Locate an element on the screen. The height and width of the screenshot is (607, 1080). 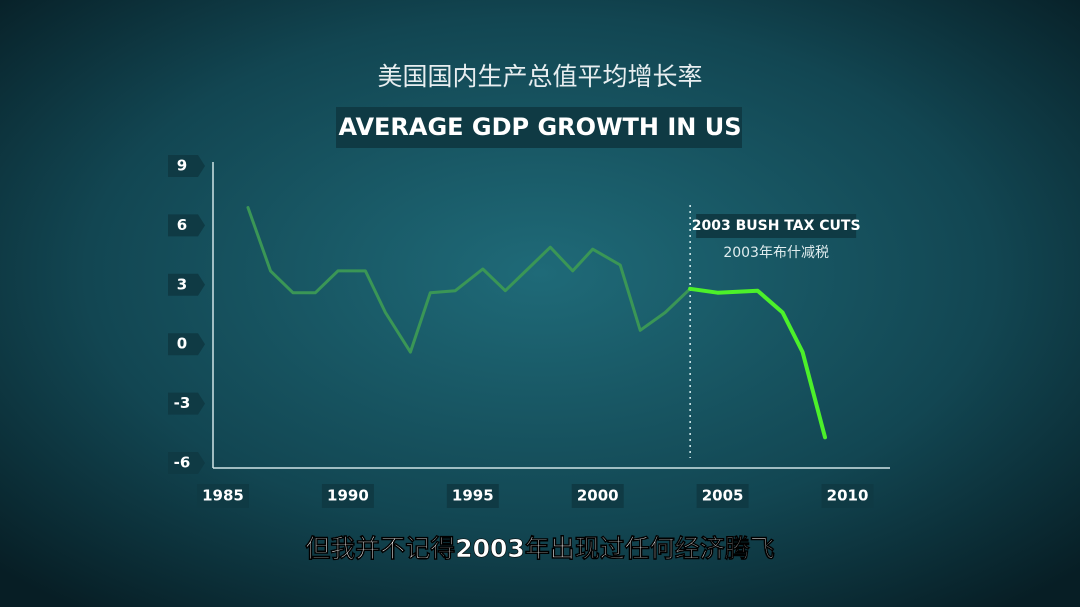
chart-title: 美国国内生产总值平均增长率 is located at coordinates (539, 76).